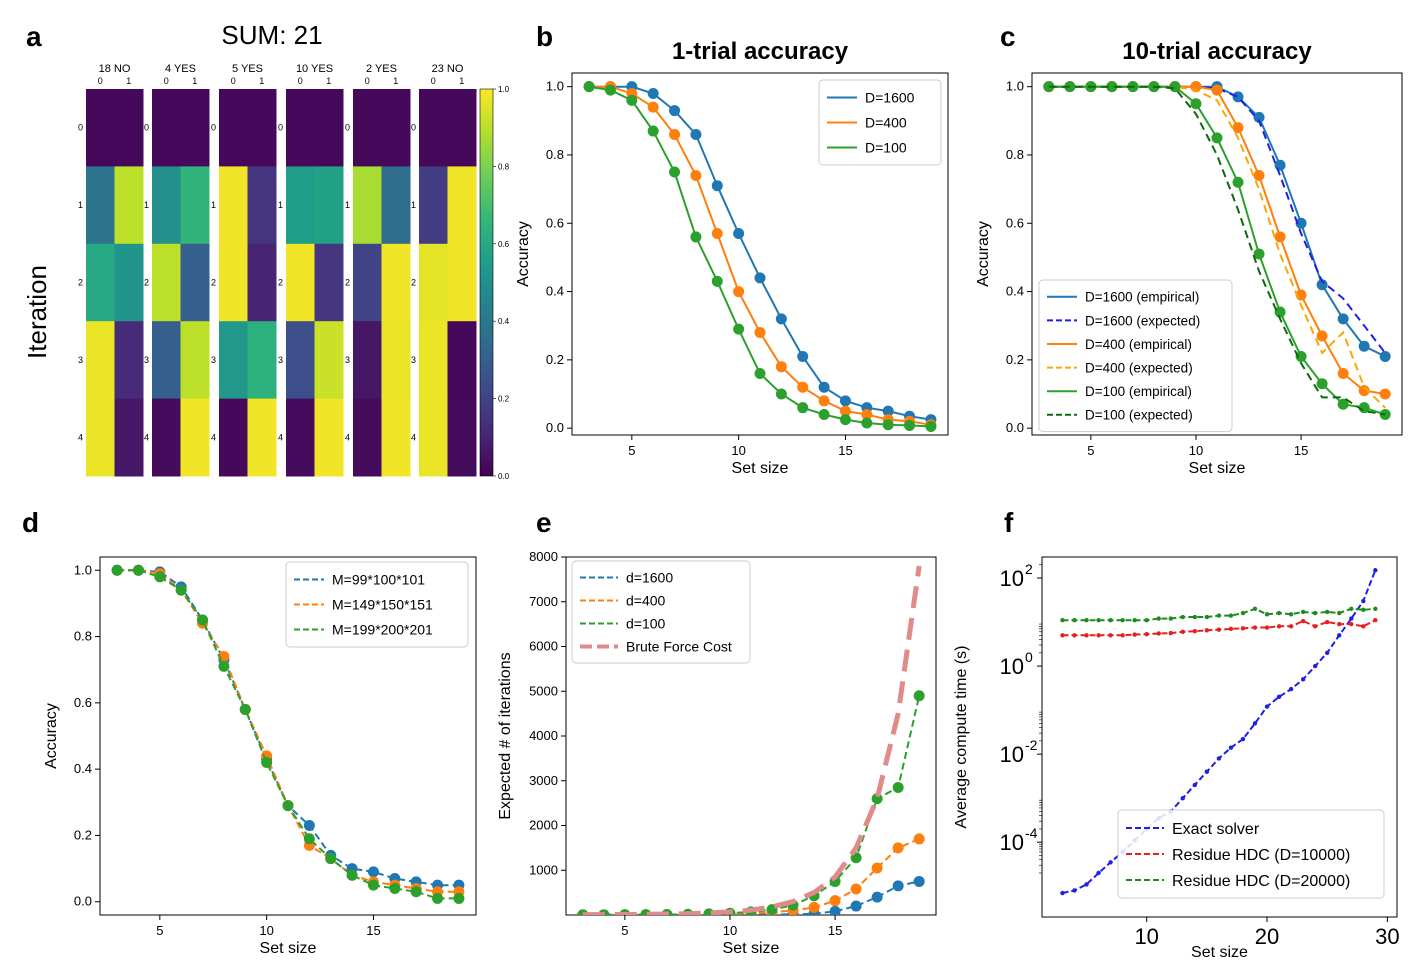 The height and width of the screenshot is (968, 1414). I want to click on legend-label: D=400, so click(886, 123).